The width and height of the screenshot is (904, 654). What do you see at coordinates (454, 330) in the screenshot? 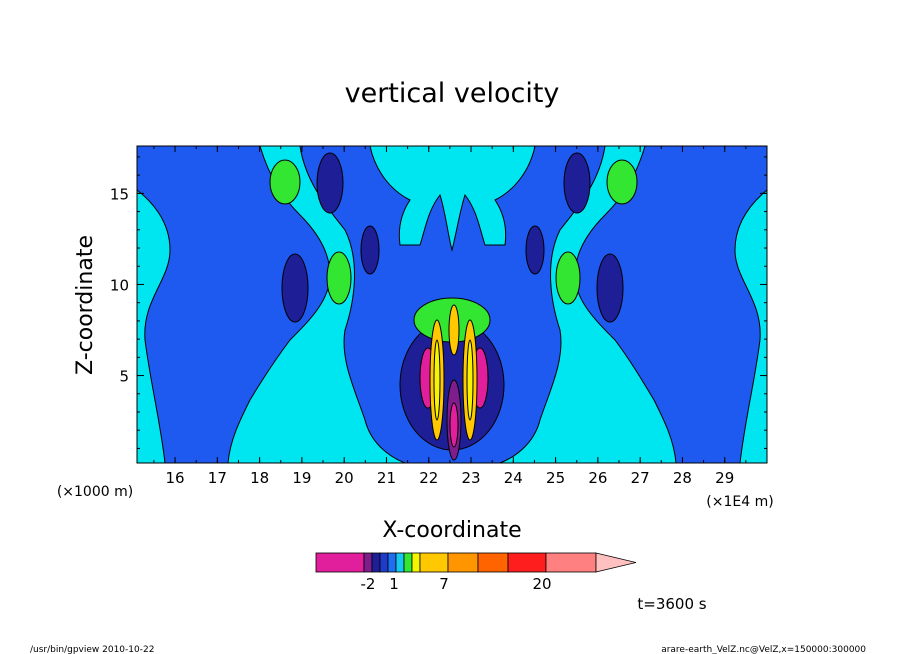
I see `contour-orange` at bounding box center [454, 330].